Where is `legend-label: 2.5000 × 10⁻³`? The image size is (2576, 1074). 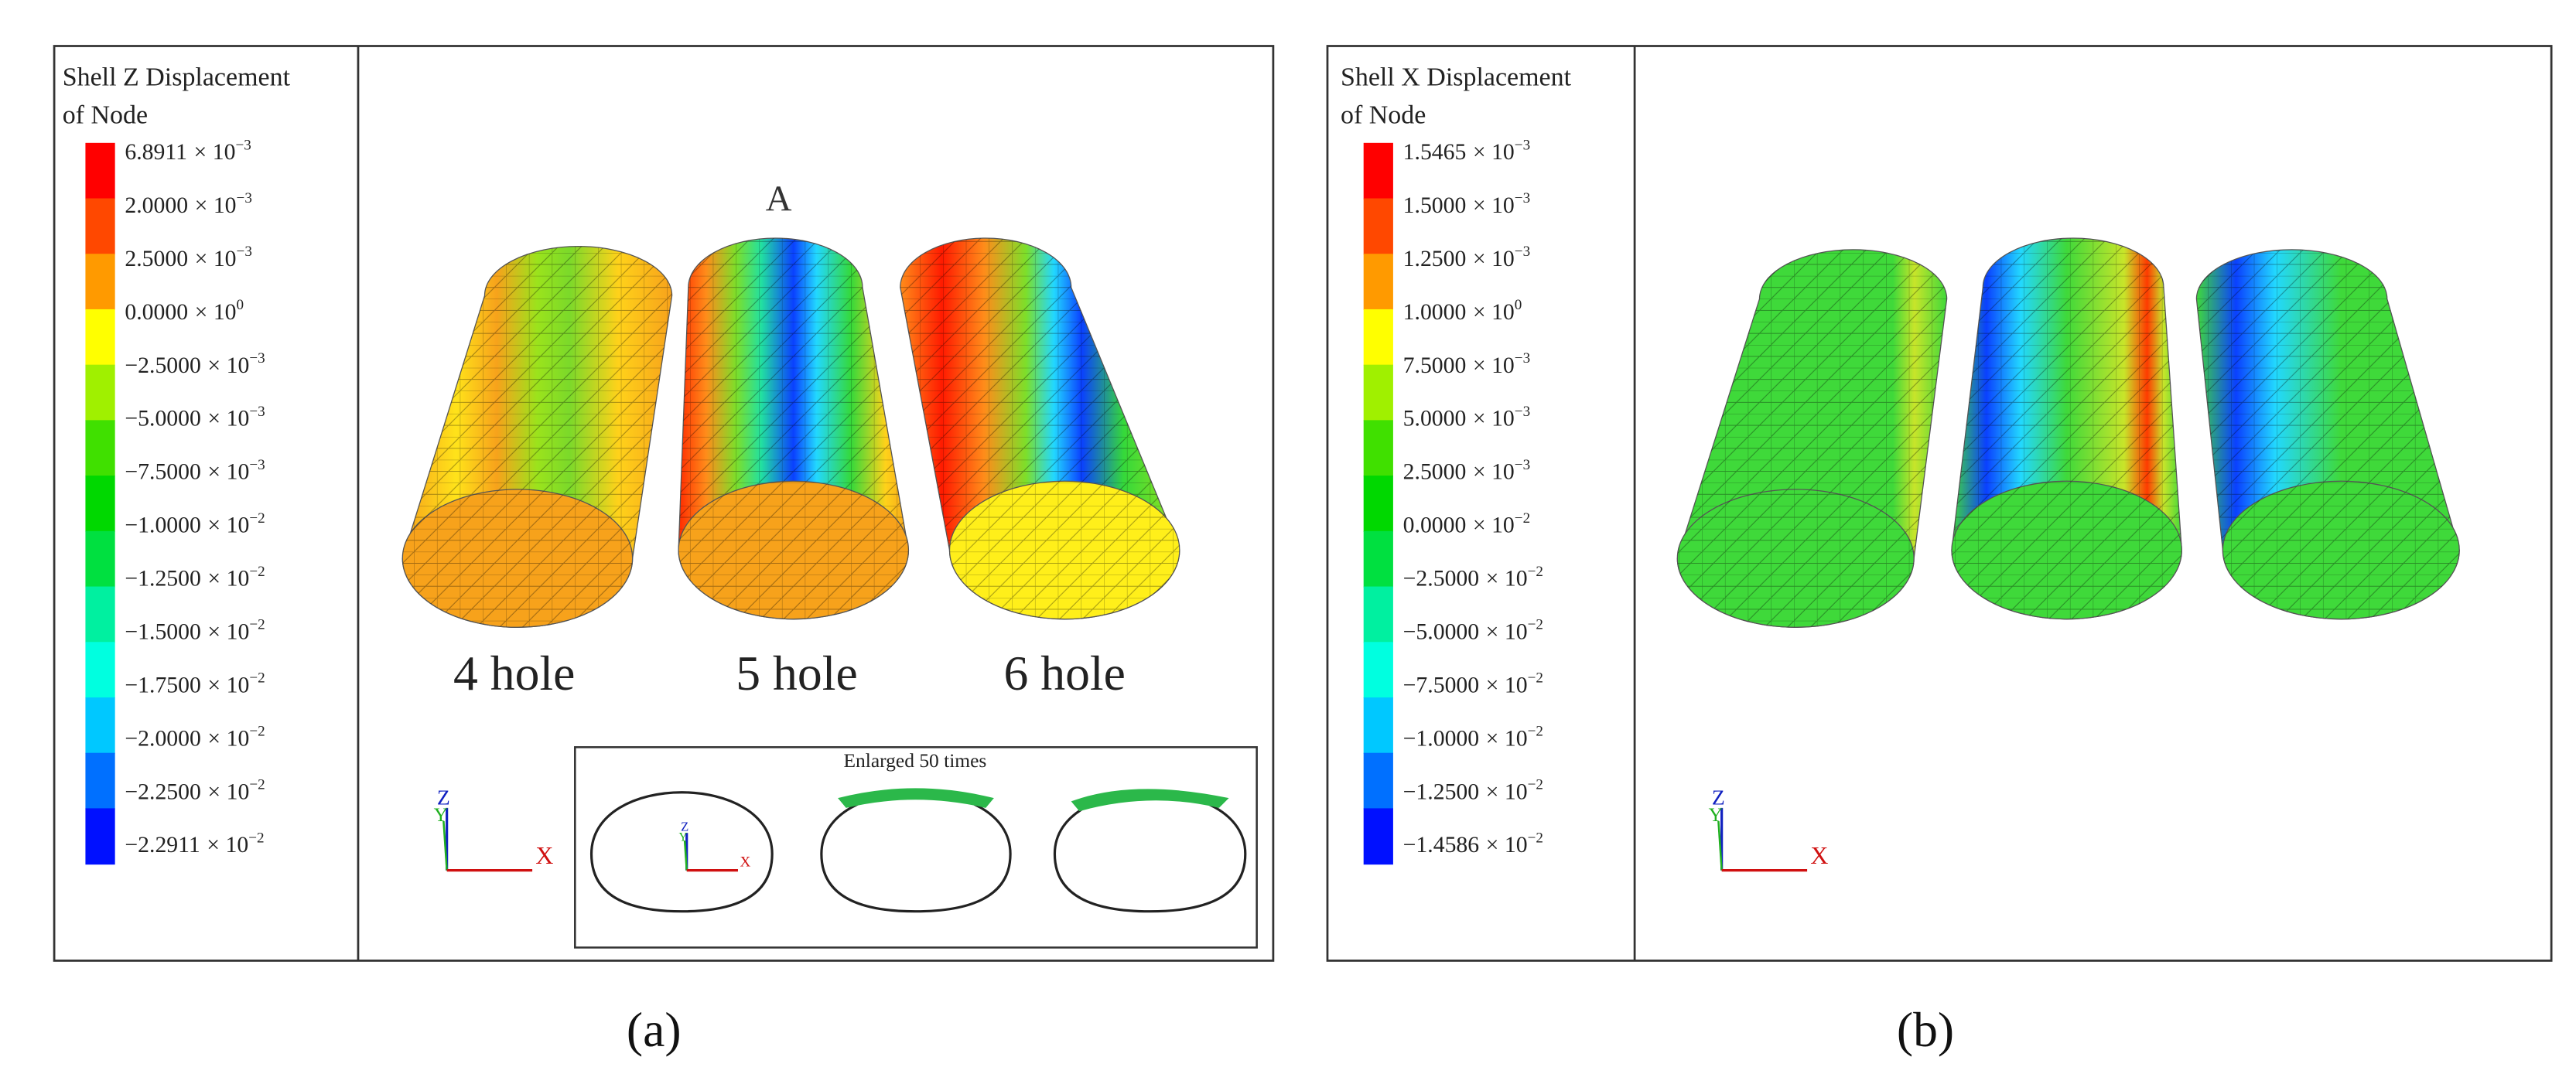 legend-label: 2.5000 × 10⁻³ is located at coordinates (188, 257).